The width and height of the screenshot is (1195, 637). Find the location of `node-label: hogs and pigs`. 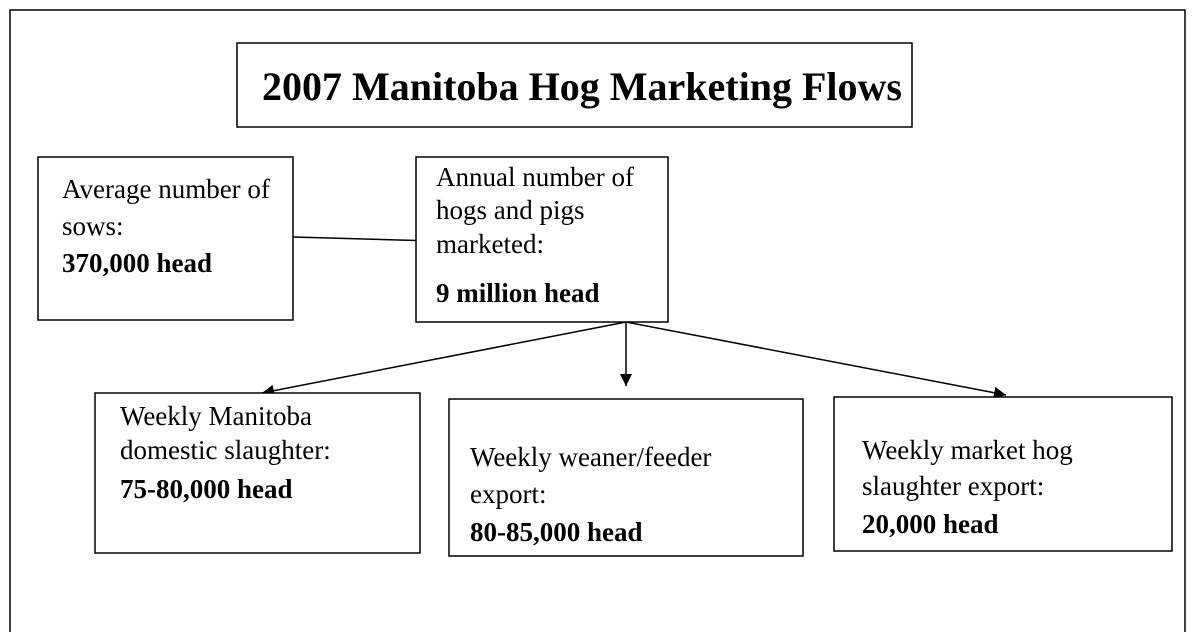

node-label: hogs and pigs is located at coordinates (510, 210).